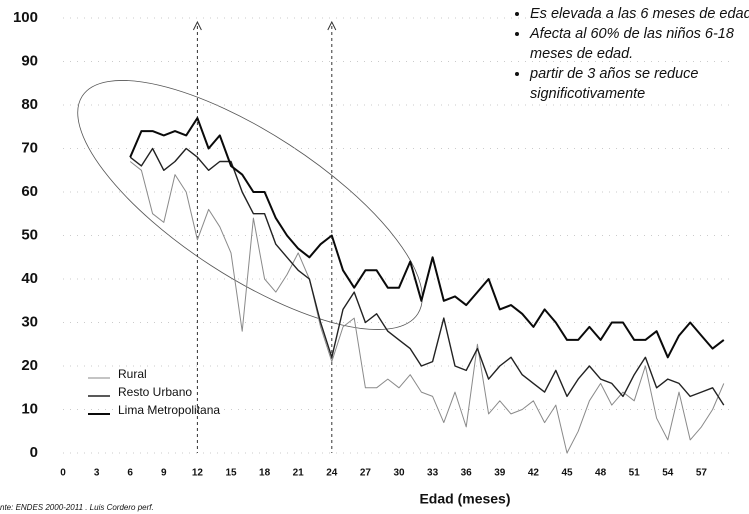 The image size is (749, 514). Describe the element at coordinates (433, 473) in the screenshot. I see `x-tick-label: 33` at that location.